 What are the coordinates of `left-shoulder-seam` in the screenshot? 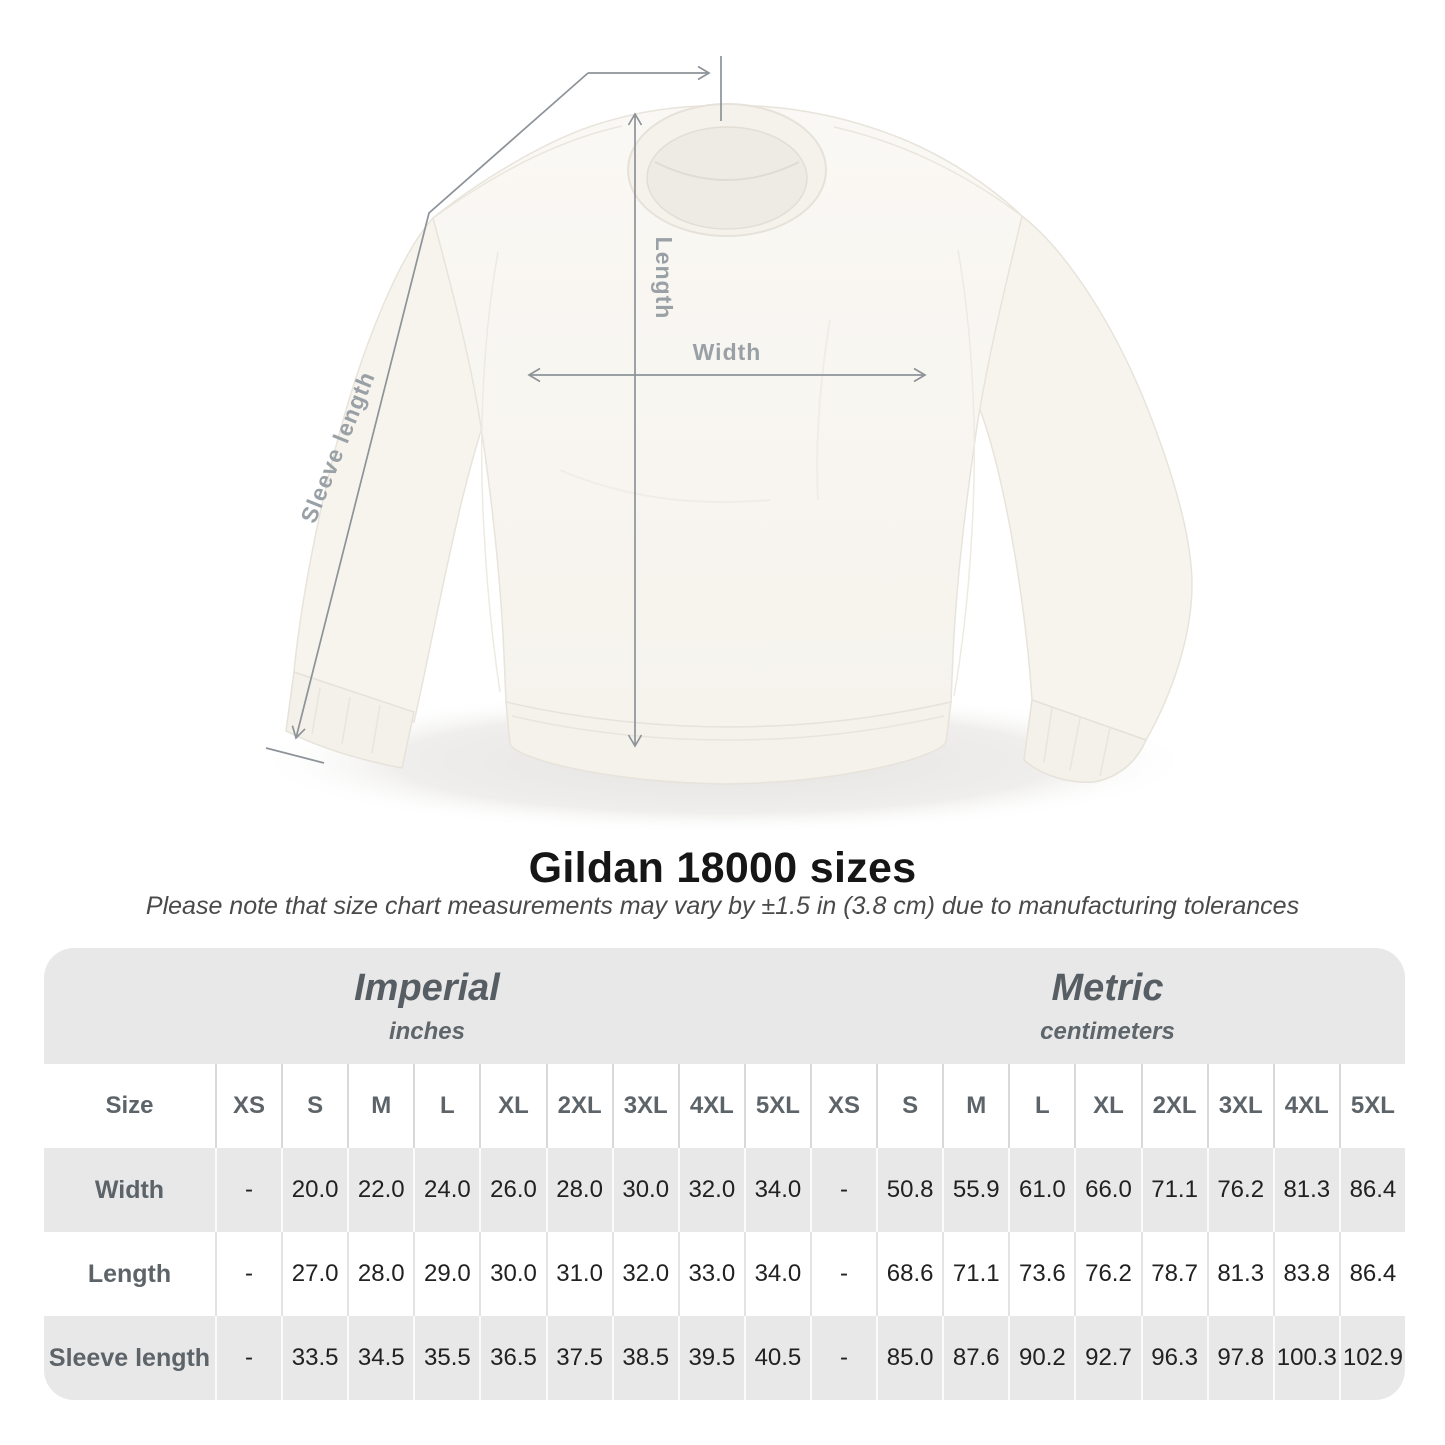 It's located at (527, 172).